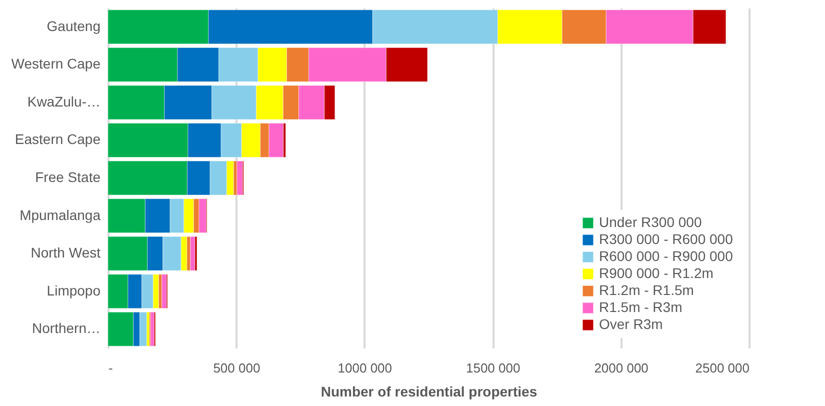 The height and width of the screenshot is (406, 825). Describe the element at coordinates (631, 324) in the screenshot. I see `legend-label: Over R3m` at that location.